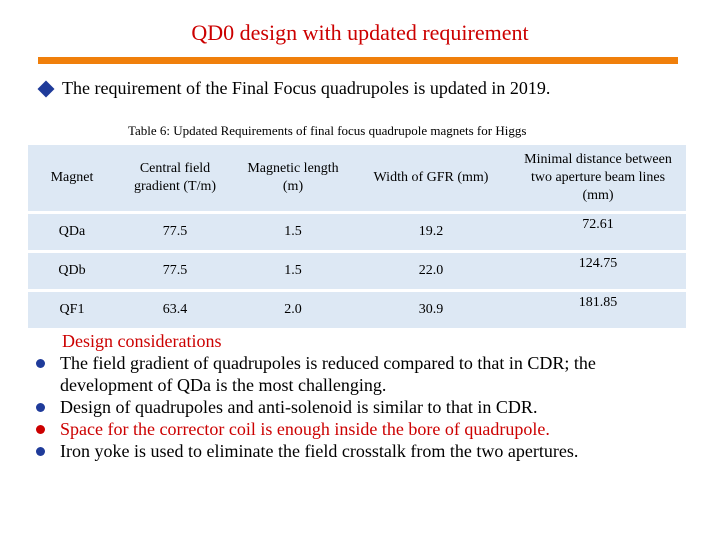  Describe the element at coordinates (431, 179) in the screenshot. I see `header-gfr-width: Width of GFR (mm)` at that location.